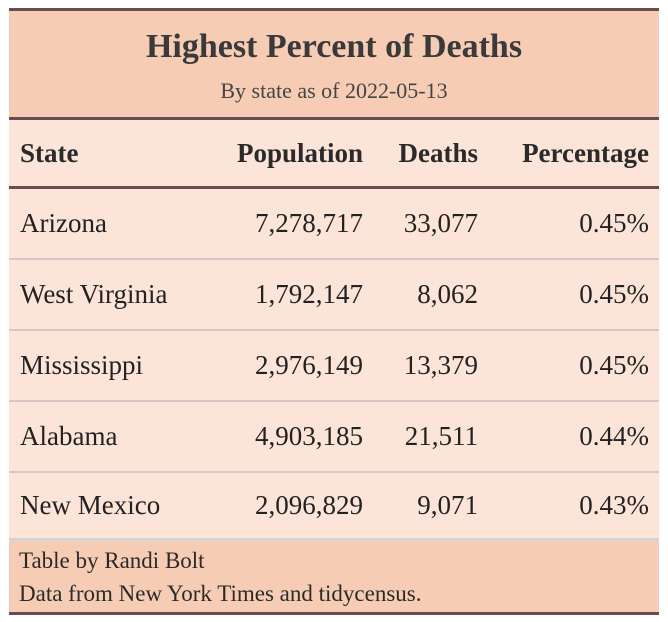  What do you see at coordinates (49, 152) in the screenshot?
I see `column-header-state: State` at bounding box center [49, 152].